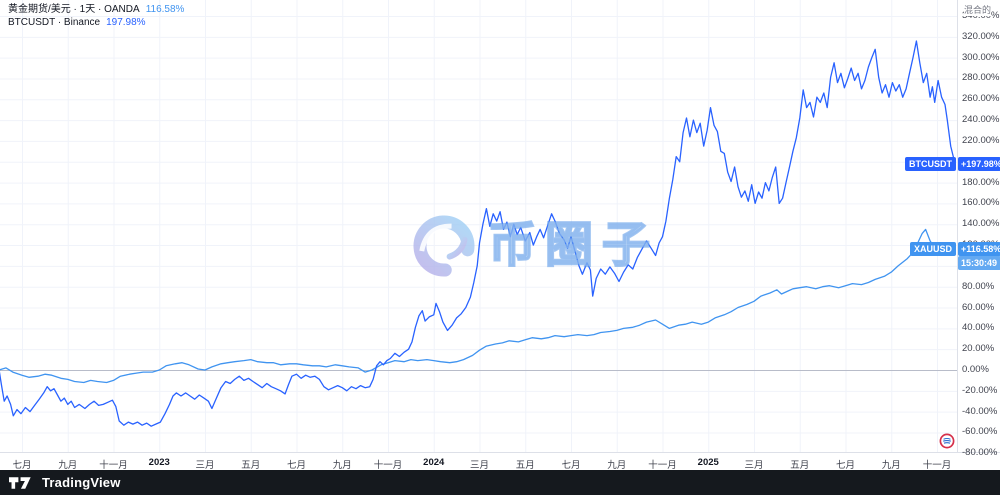 This screenshot has width=1000, height=495. Describe the element at coordinates (978, 286) in the screenshot. I see `price-scale-tick-label: 80.00%` at that location.